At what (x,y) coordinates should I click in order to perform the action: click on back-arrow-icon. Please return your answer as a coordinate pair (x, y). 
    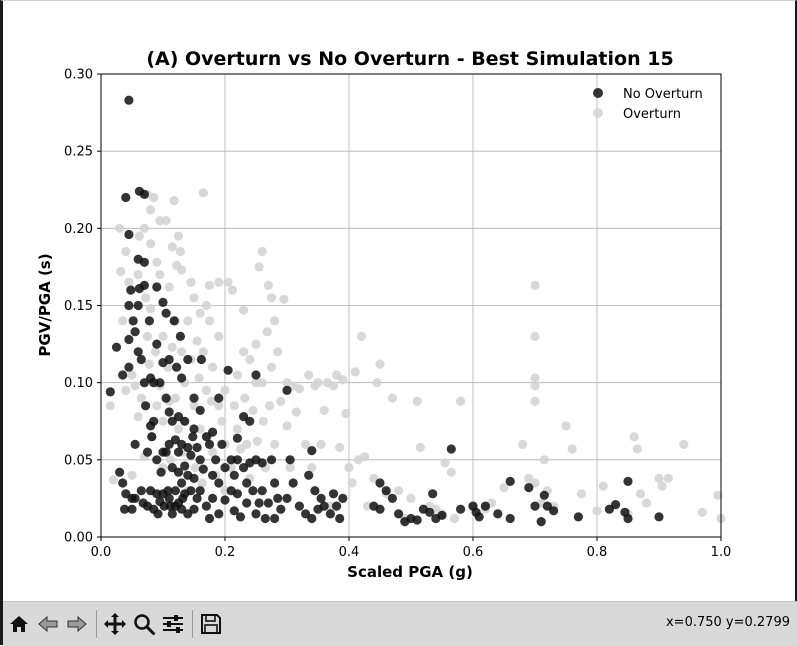
    Looking at the image, I should click on (48, 624).